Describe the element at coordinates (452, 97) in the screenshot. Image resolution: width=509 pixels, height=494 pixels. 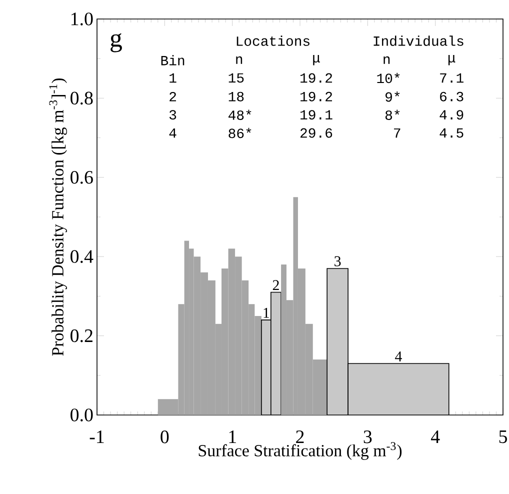
I see `annotation: 6.3` at that location.